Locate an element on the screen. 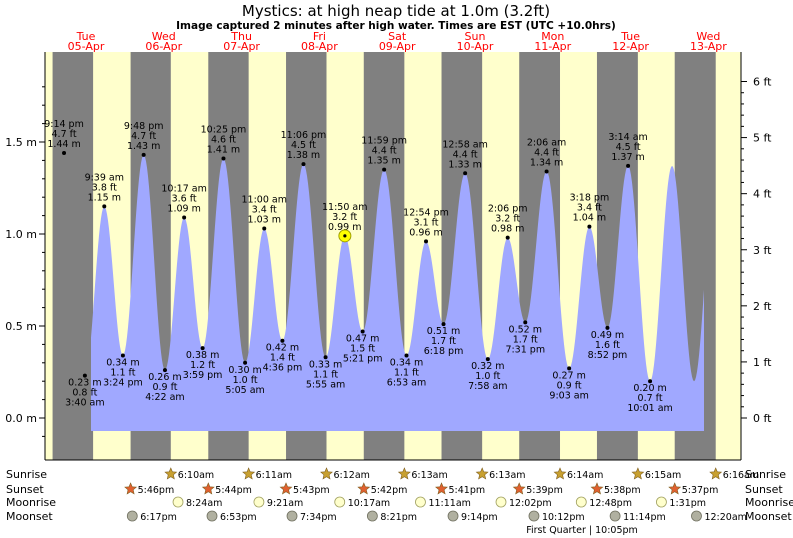 Image resolution: width=793 pixels, height=538 pixels. row-label-right-sunrise: Sunrise is located at coordinates (765, 474).